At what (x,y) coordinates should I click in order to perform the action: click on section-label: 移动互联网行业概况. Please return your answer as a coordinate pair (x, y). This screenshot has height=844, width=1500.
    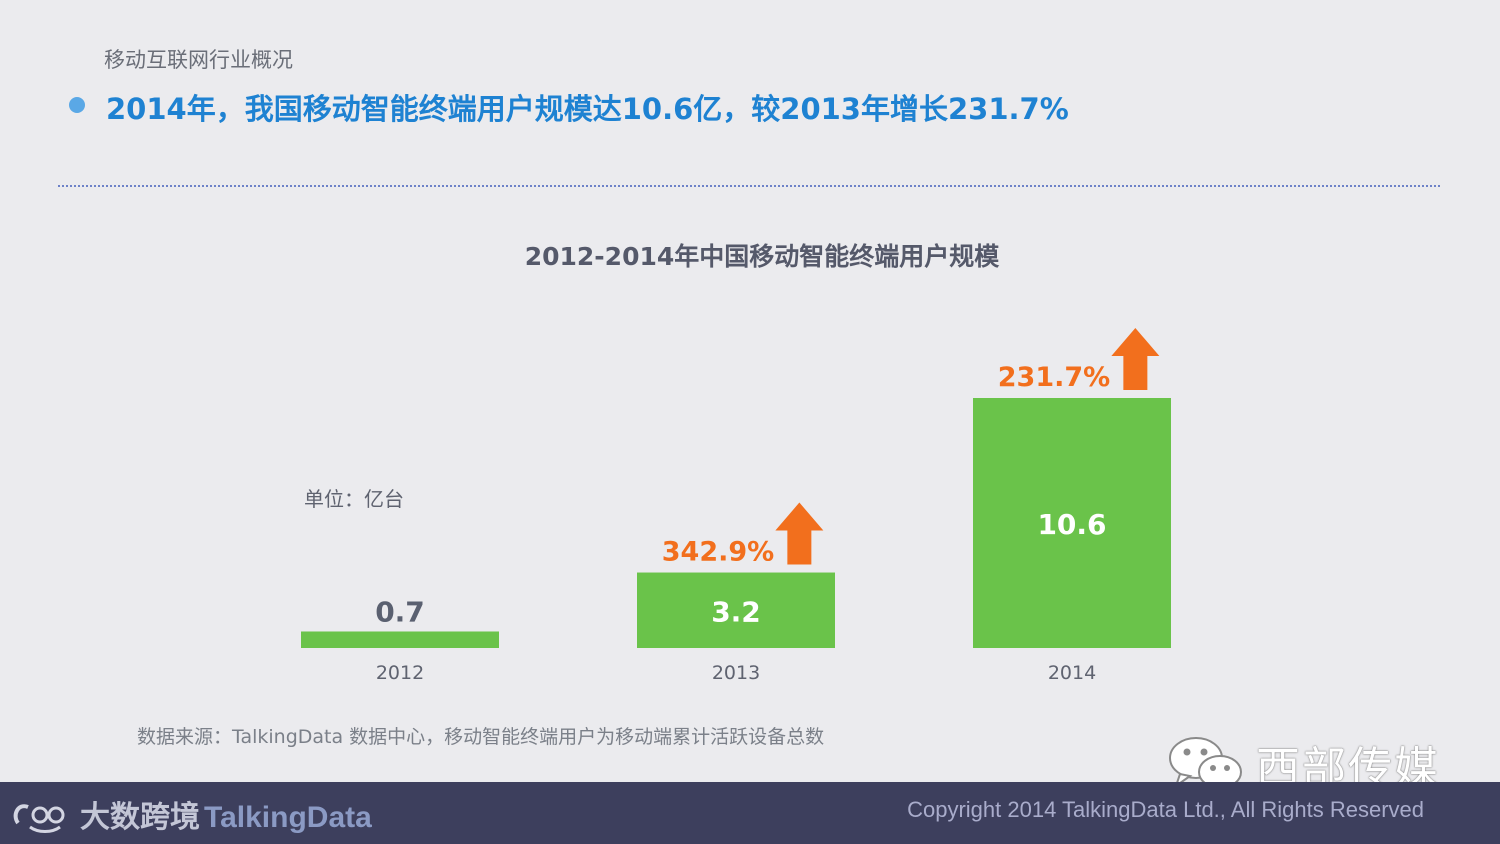
    Looking at the image, I should click on (198, 60).